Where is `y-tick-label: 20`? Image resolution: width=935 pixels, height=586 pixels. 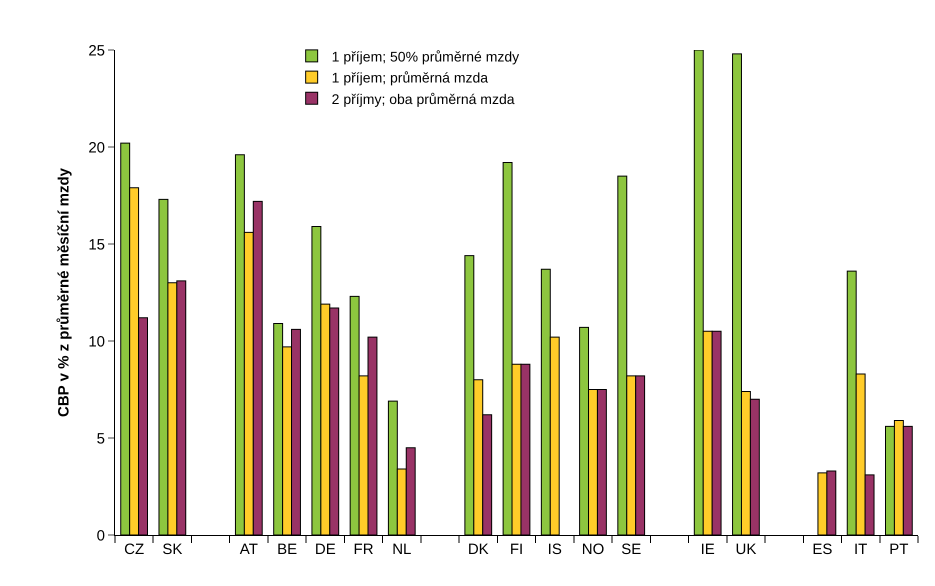
y-tick-label: 20 is located at coordinates (96, 147).